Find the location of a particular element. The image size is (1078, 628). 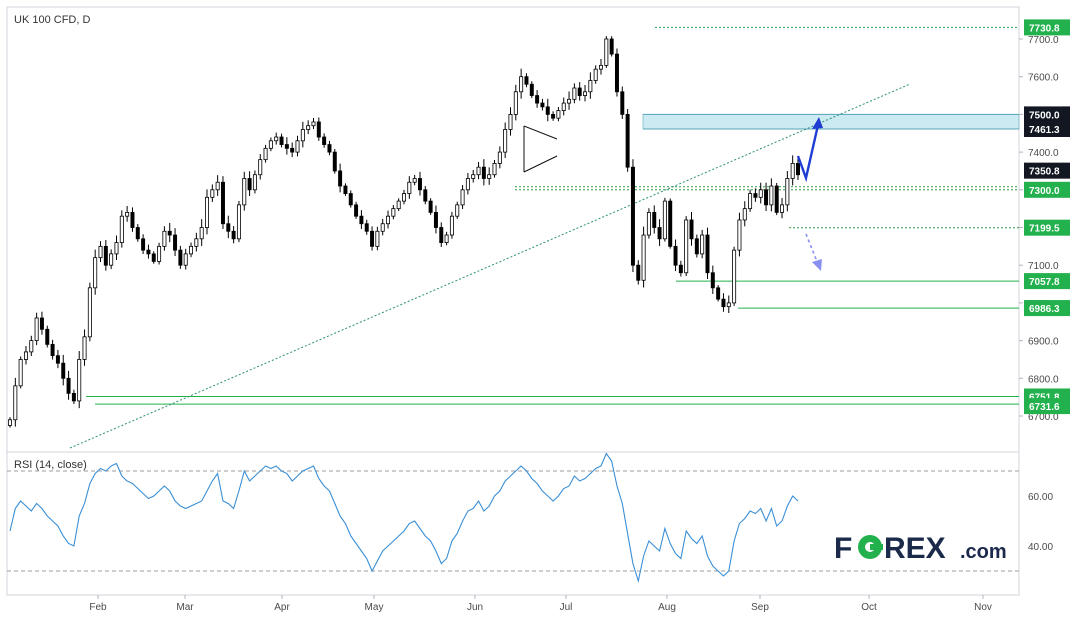

level-label-text: 7057.8 is located at coordinates (1044, 282).